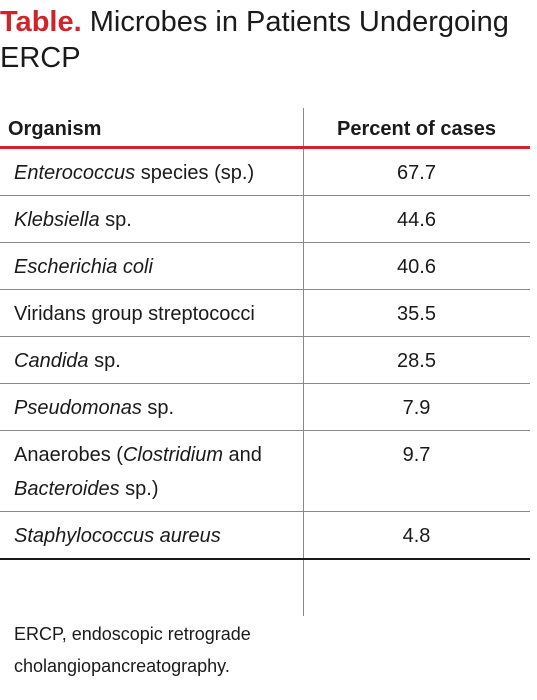 The width and height of the screenshot is (537, 700). What do you see at coordinates (416, 173) in the screenshot?
I see `percent-cell: 67.7` at bounding box center [416, 173].